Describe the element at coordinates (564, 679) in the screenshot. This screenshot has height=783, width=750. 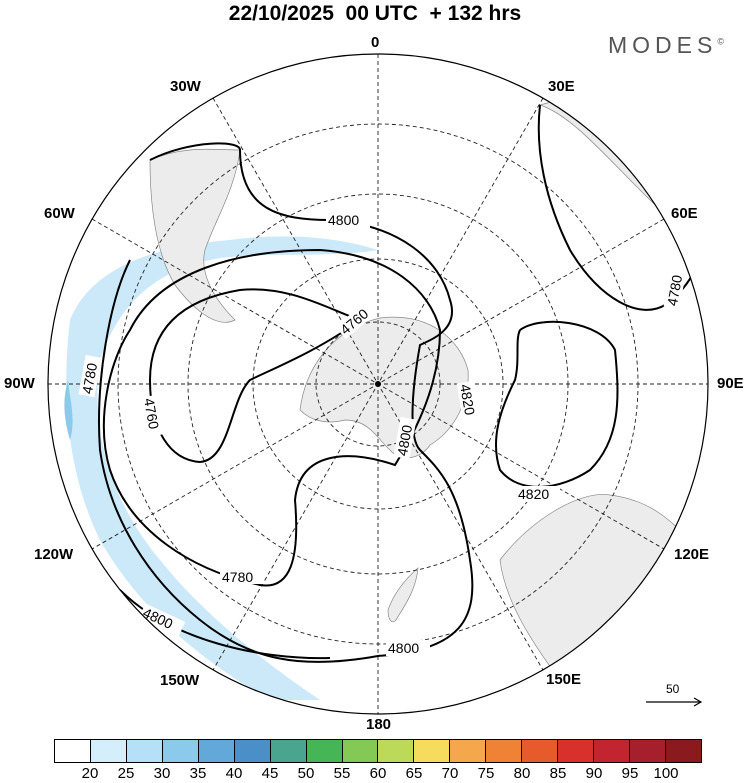
I see `lon-label-150e: 150E` at that location.